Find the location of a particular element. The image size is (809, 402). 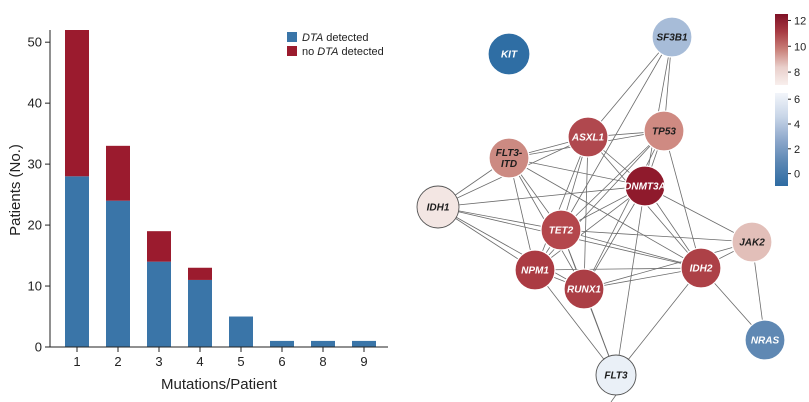

edge-idh2-flt3 is located at coordinates (658, 321).